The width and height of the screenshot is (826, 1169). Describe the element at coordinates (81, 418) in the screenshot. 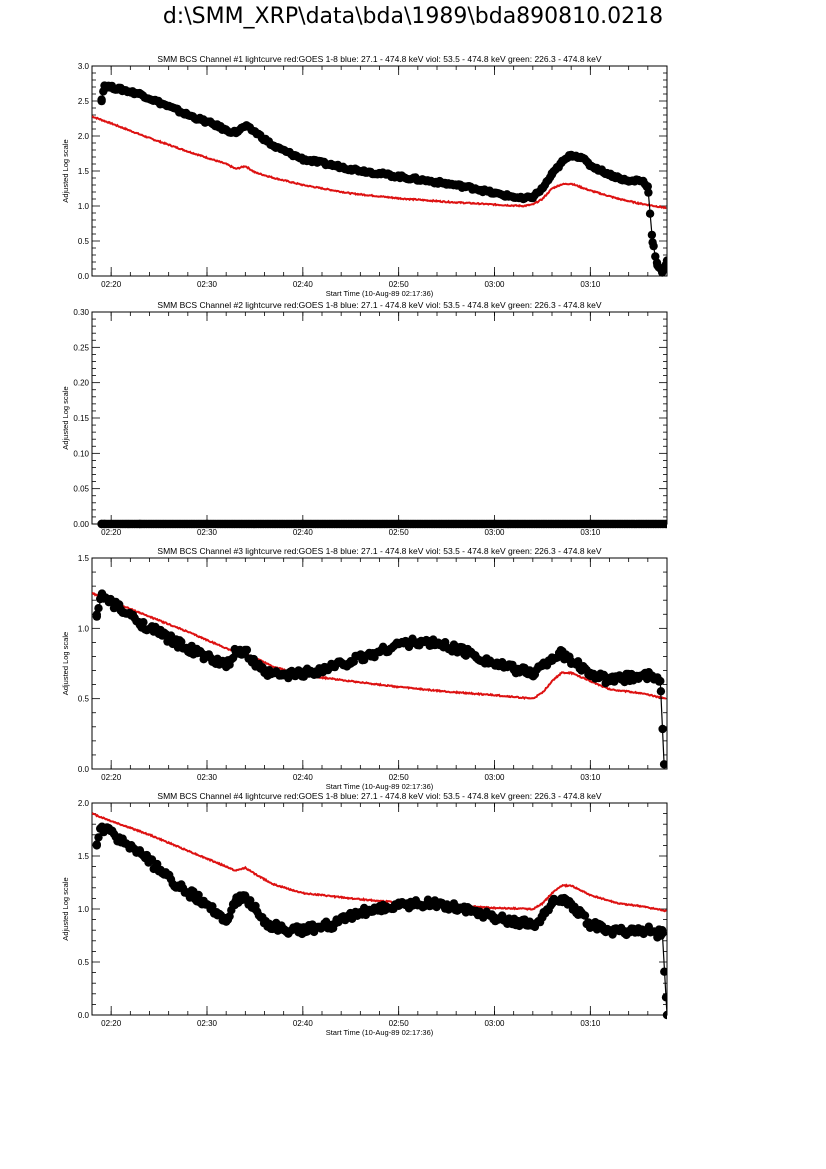

I see `y-tick-label: 0.15` at that location.